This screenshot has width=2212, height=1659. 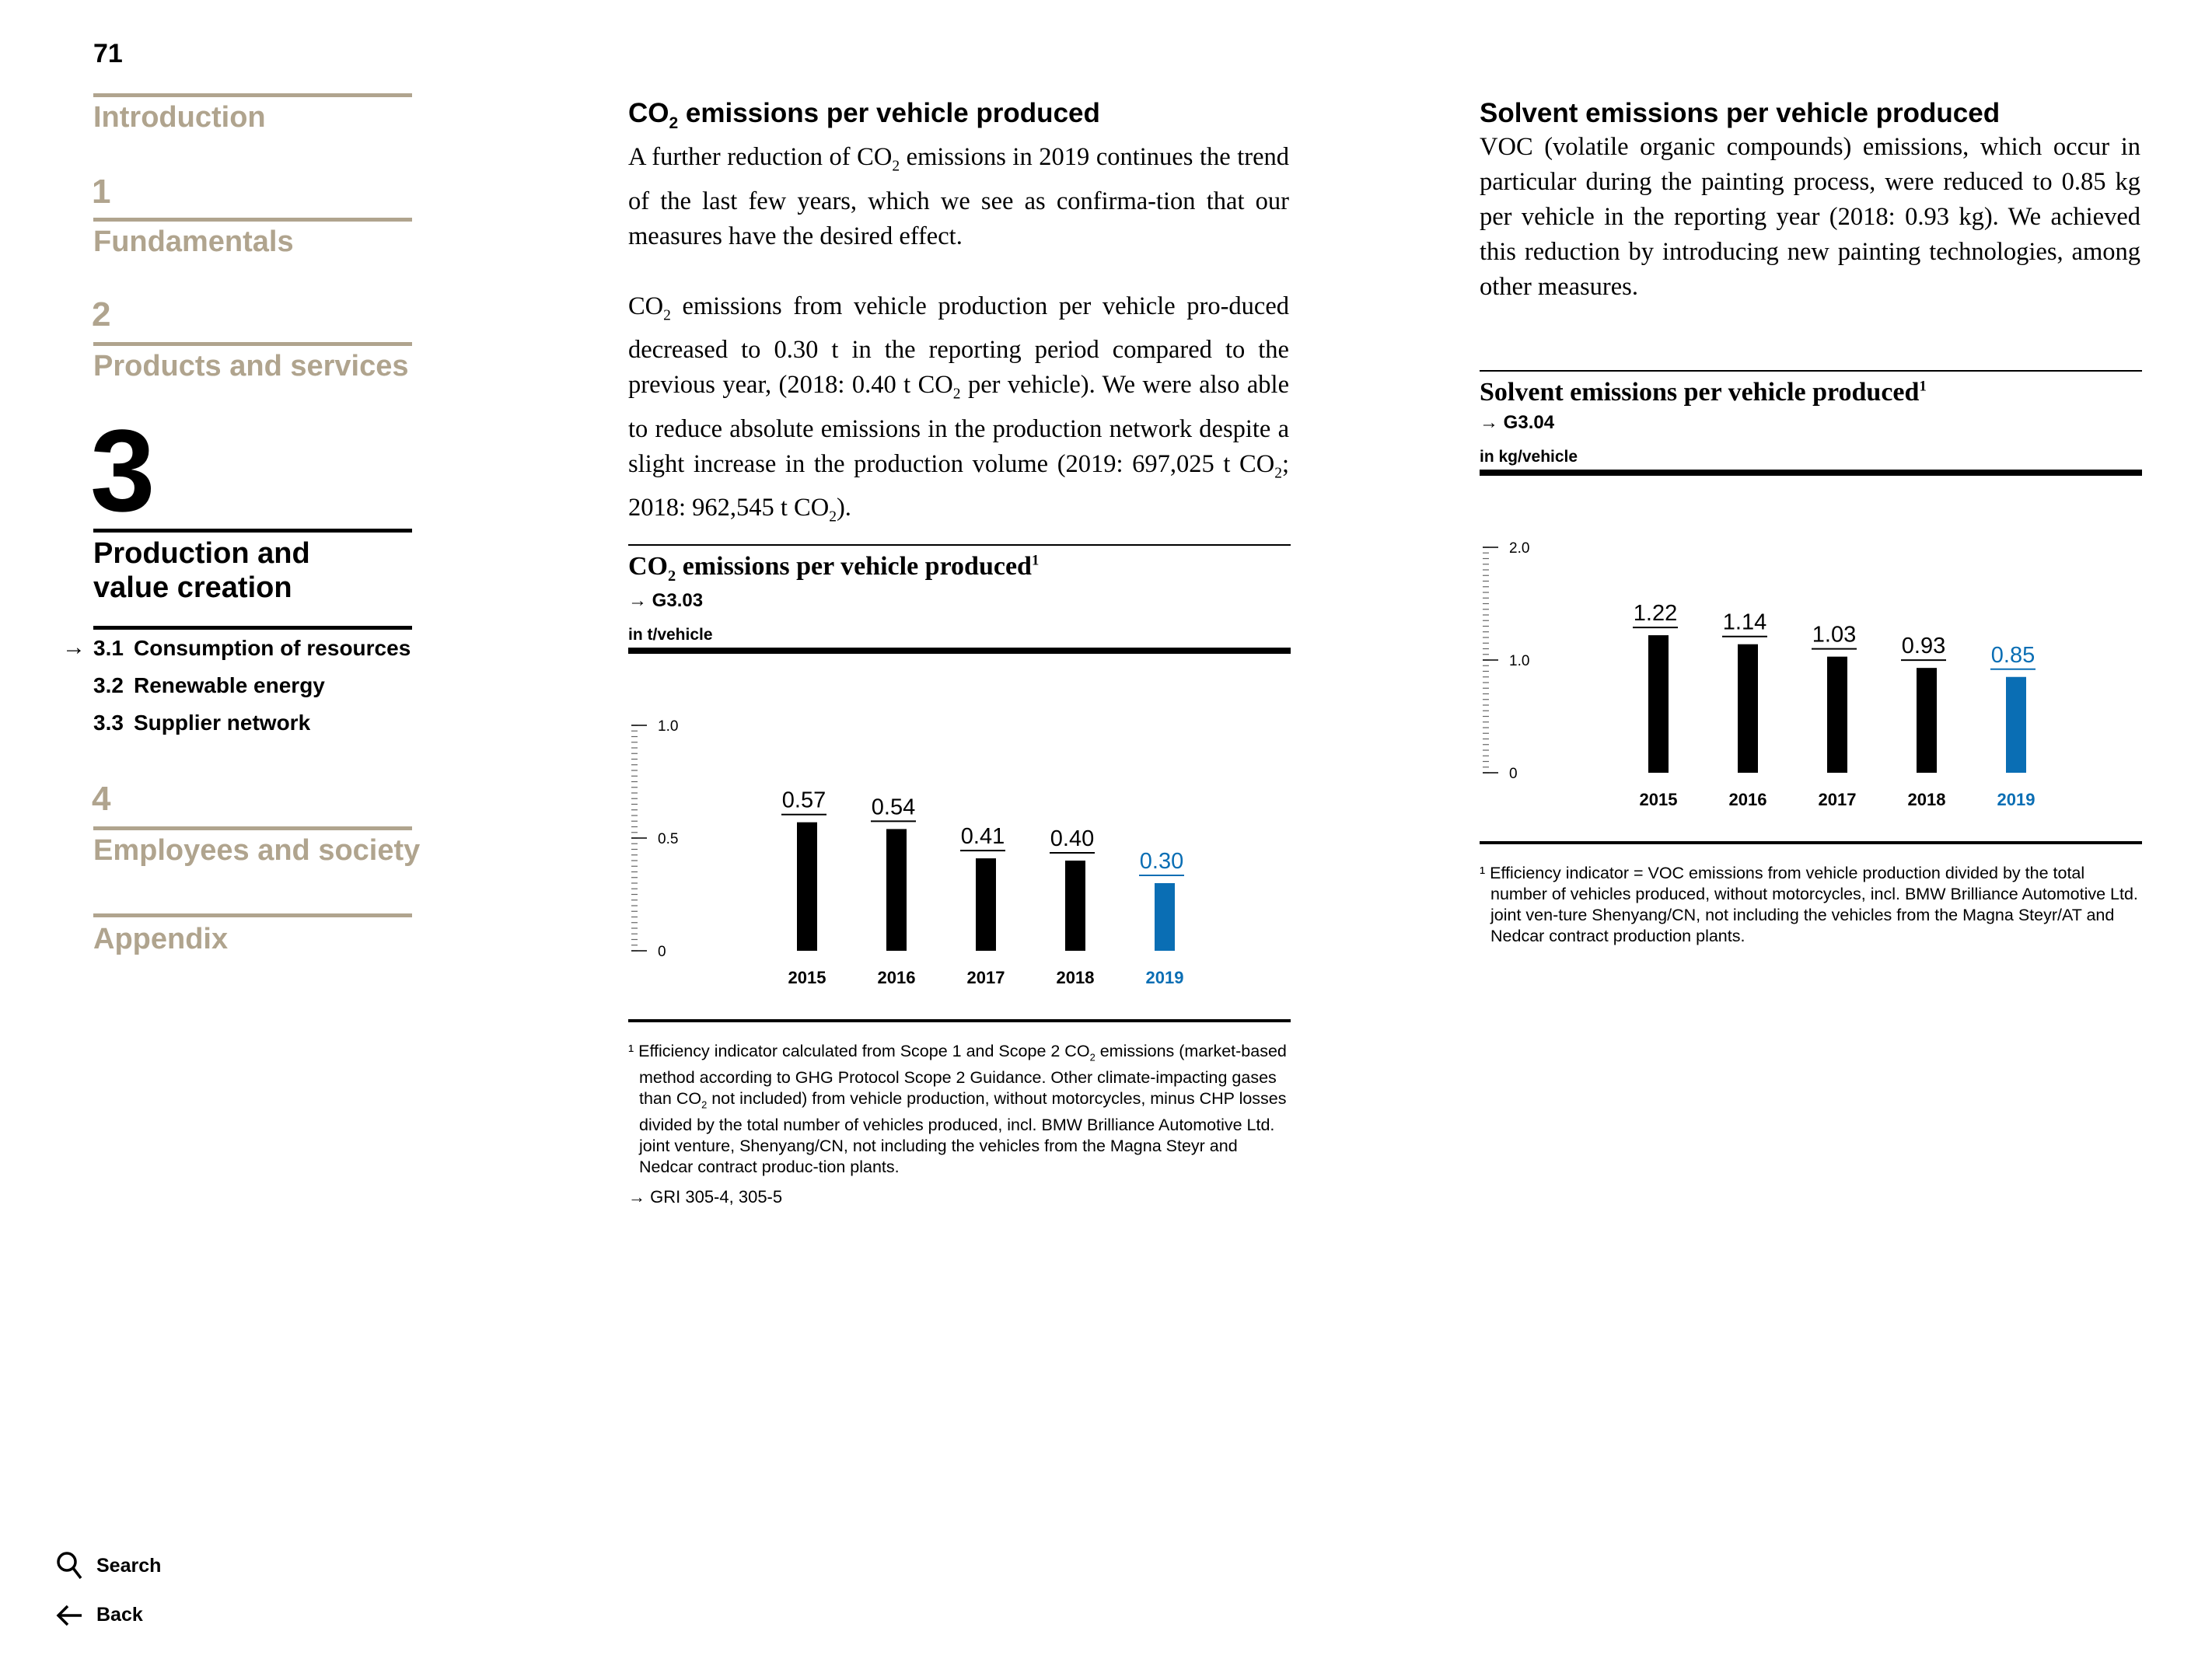 What do you see at coordinates (1703, 392) in the screenshot?
I see `solvent-chart-title: Solvent emissions per vehicle produced1` at bounding box center [1703, 392].